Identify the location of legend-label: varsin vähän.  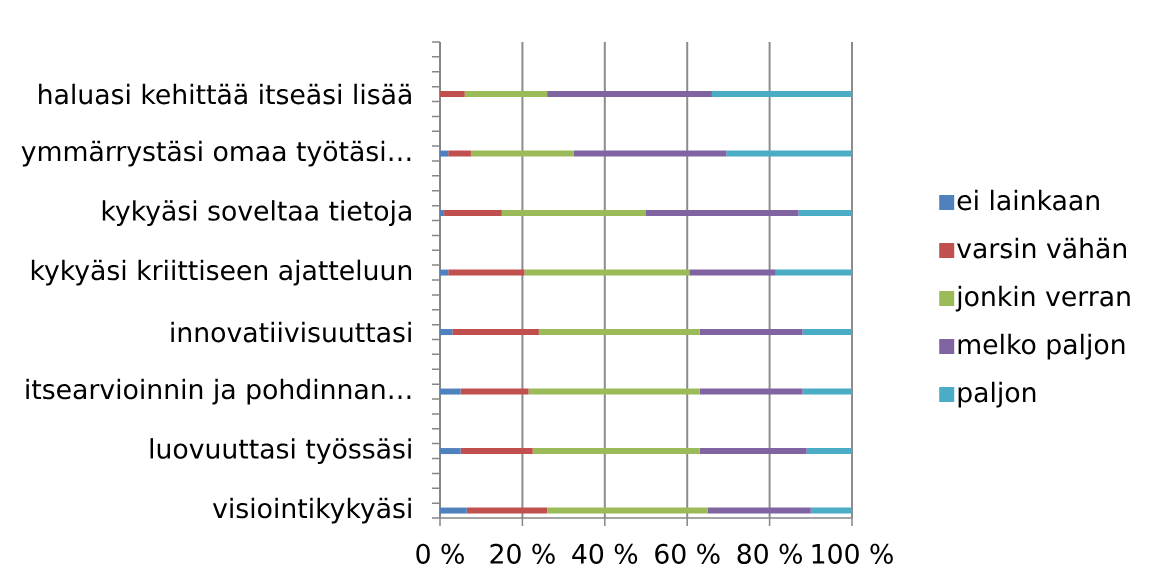
(1041, 248).